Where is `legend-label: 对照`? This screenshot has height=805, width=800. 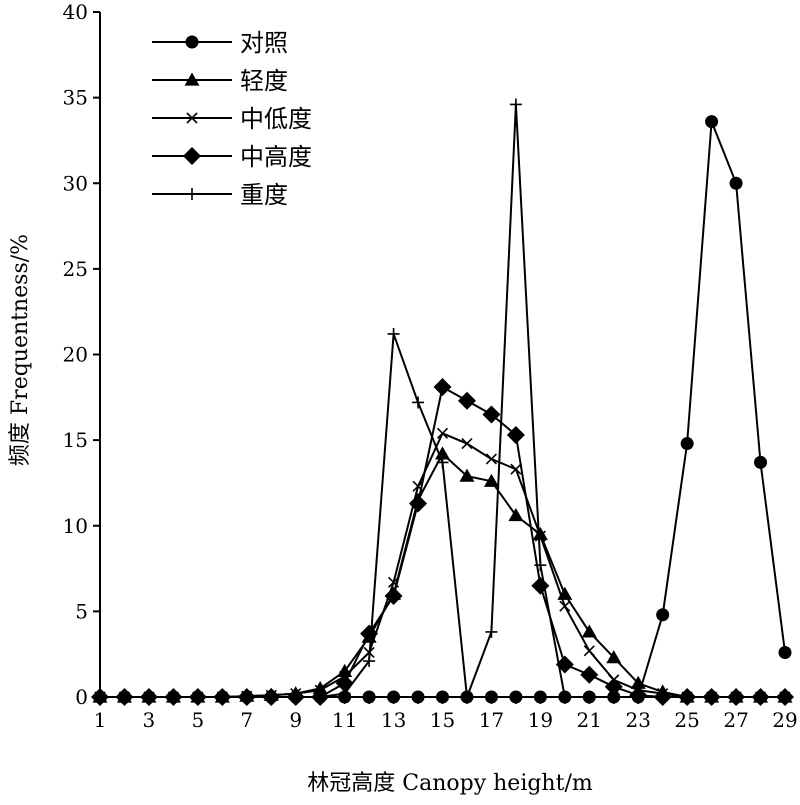
legend-label: 对照 is located at coordinates (264, 43).